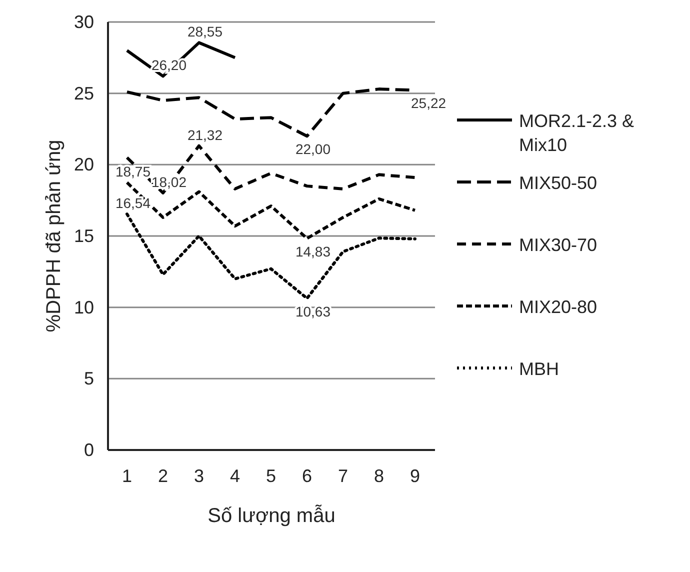  Describe the element at coordinates (272, 515) in the screenshot. I see `x-axis-title: Số lượng mẫu` at that location.